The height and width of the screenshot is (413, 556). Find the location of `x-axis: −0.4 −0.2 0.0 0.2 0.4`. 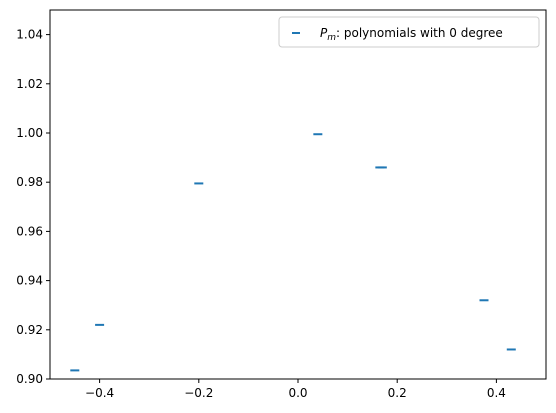

x-axis: −0.4 −0.2 0.0 0.2 0.4 is located at coordinates (295, 389).